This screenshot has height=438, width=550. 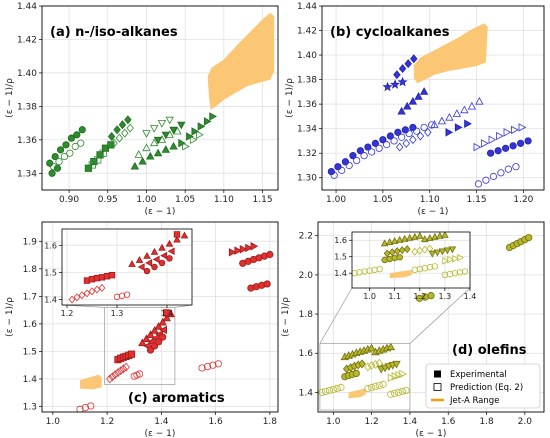 What do you see at coordinates (50, 272) in the screenshot?
I see `panel-c-inset-ytick-label: 1.5` at bounding box center [50, 272].